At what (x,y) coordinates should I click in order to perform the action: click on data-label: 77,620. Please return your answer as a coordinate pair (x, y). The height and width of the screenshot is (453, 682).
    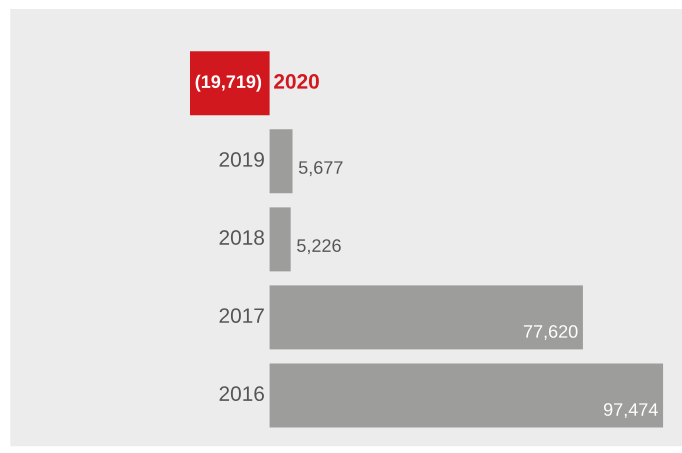
    Looking at the image, I should click on (551, 332).